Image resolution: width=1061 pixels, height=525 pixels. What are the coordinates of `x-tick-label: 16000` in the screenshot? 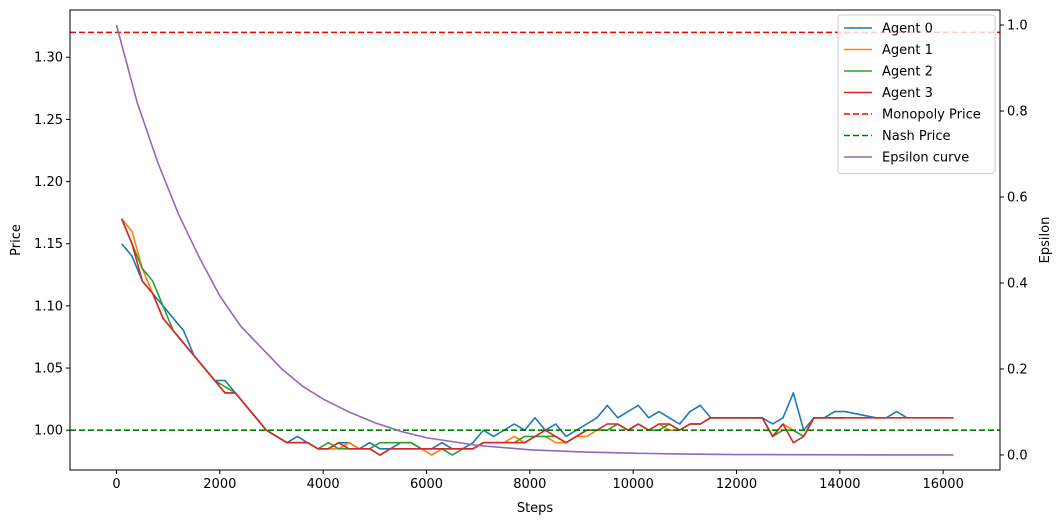 It's located at (942, 484).